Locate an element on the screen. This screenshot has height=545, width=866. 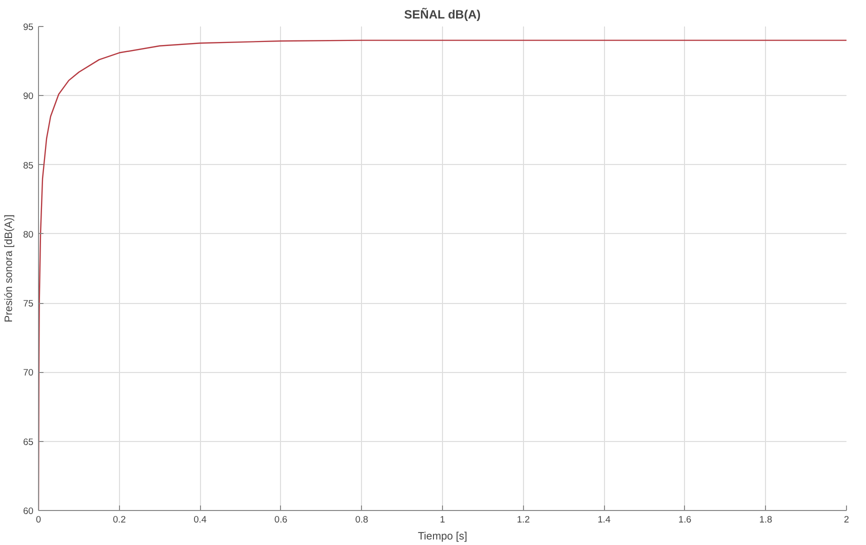
y-tick-label: 70 is located at coordinates (28, 373).